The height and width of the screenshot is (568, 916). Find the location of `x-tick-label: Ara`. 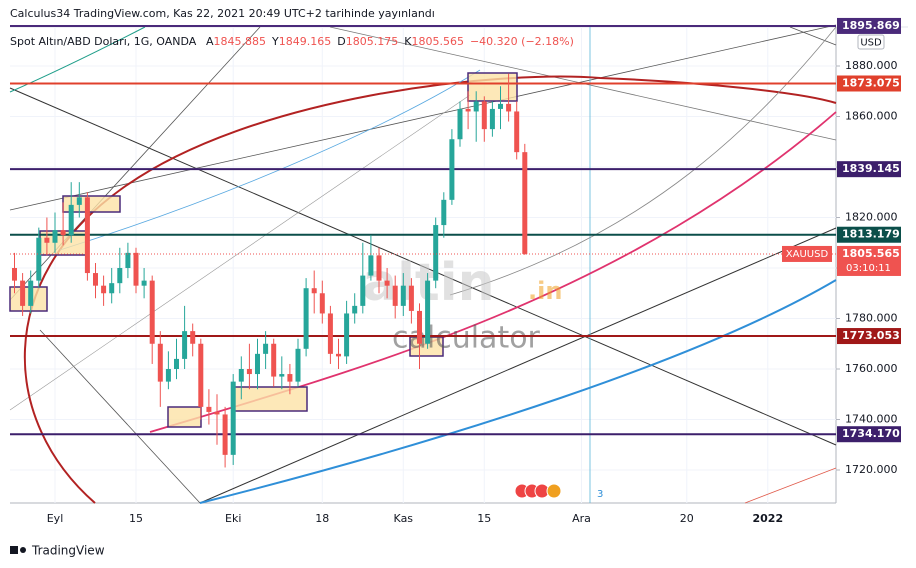

x-tick-label: Ara is located at coordinates (581, 518).